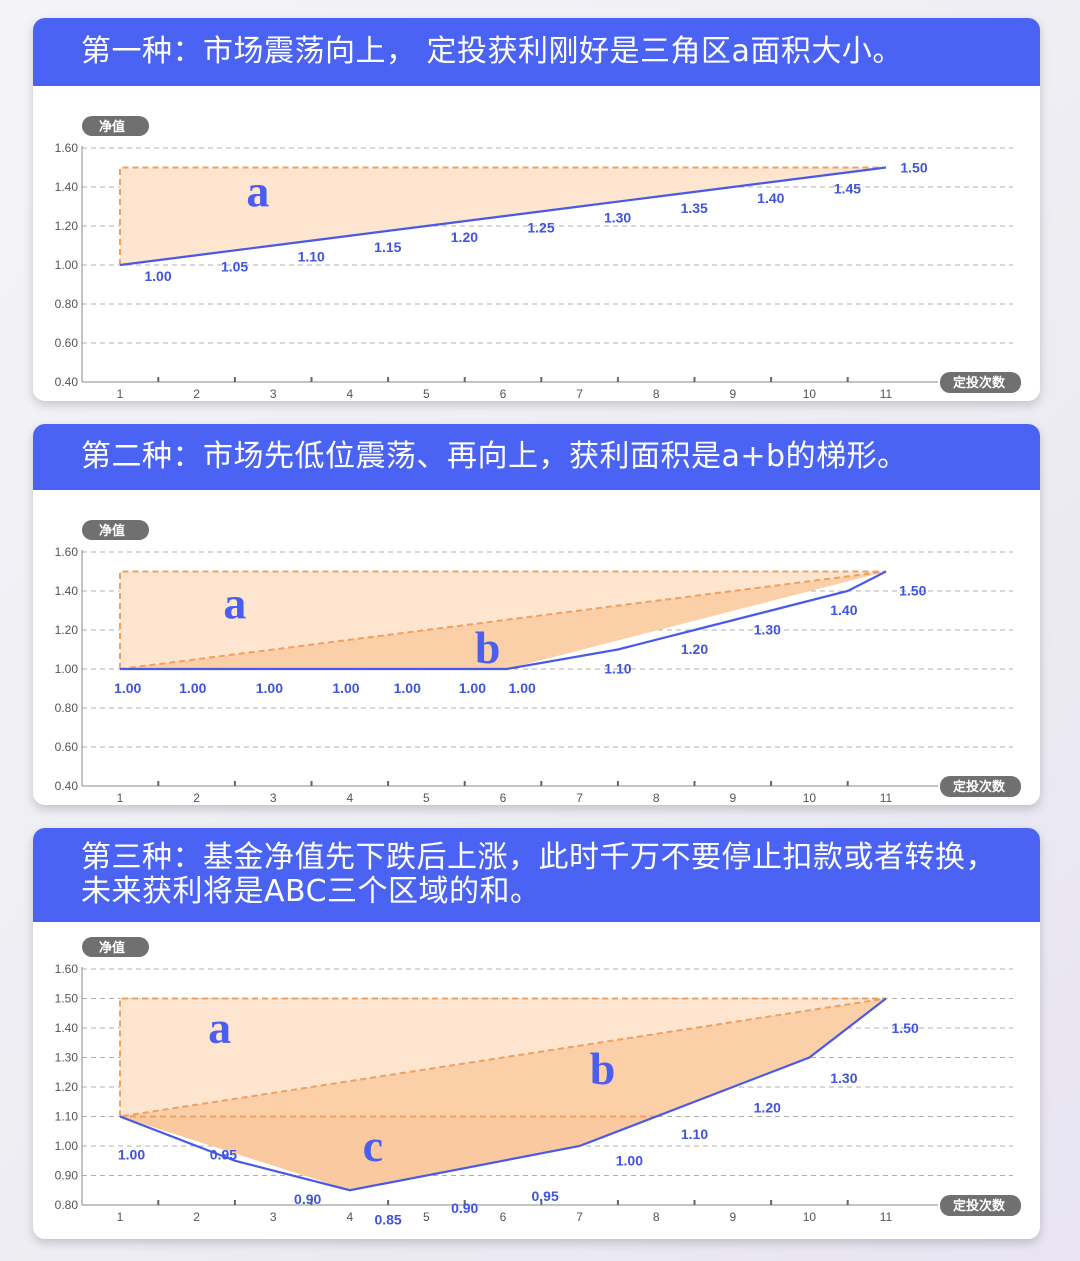 This screenshot has height=1261, width=1080. I want to click on point-label: 1.45, so click(847, 188).